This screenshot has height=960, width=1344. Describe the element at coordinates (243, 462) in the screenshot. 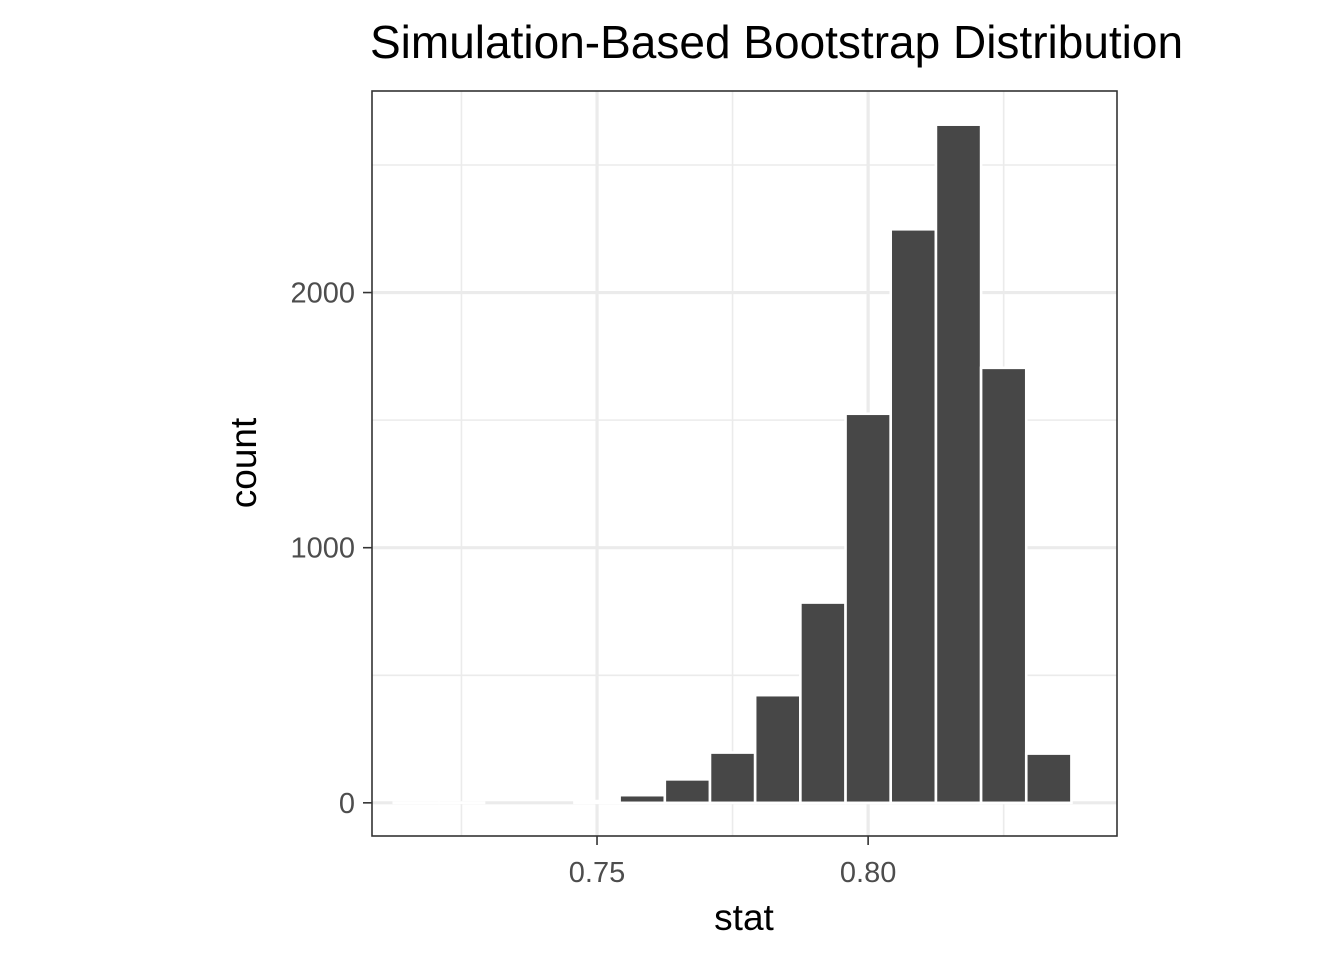

I see `y-axis-title: count` at that location.